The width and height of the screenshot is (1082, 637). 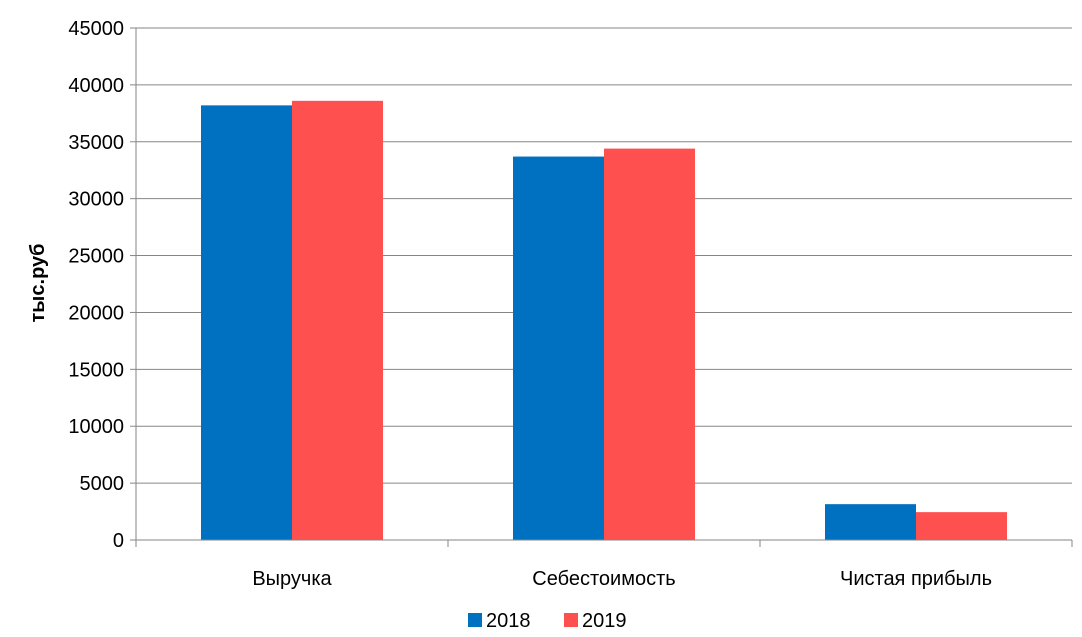 What do you see at coordinates (96, 29) in the screenshot?
I see `y-tick-label: 45000` at bounding box center [96, 29].